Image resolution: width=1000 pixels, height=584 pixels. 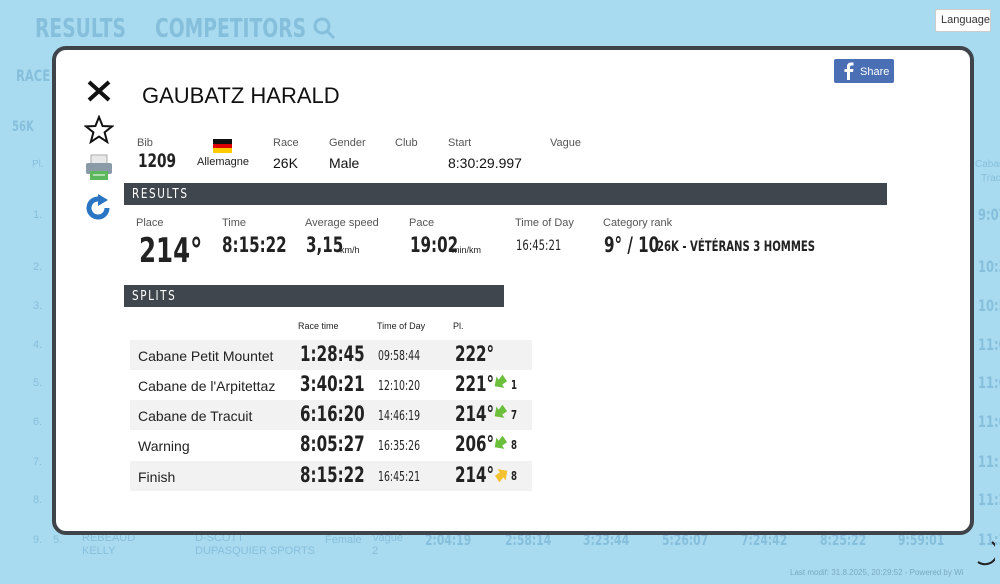 I want to click on results-bar: RESULTS, so click(x=505, y=194).